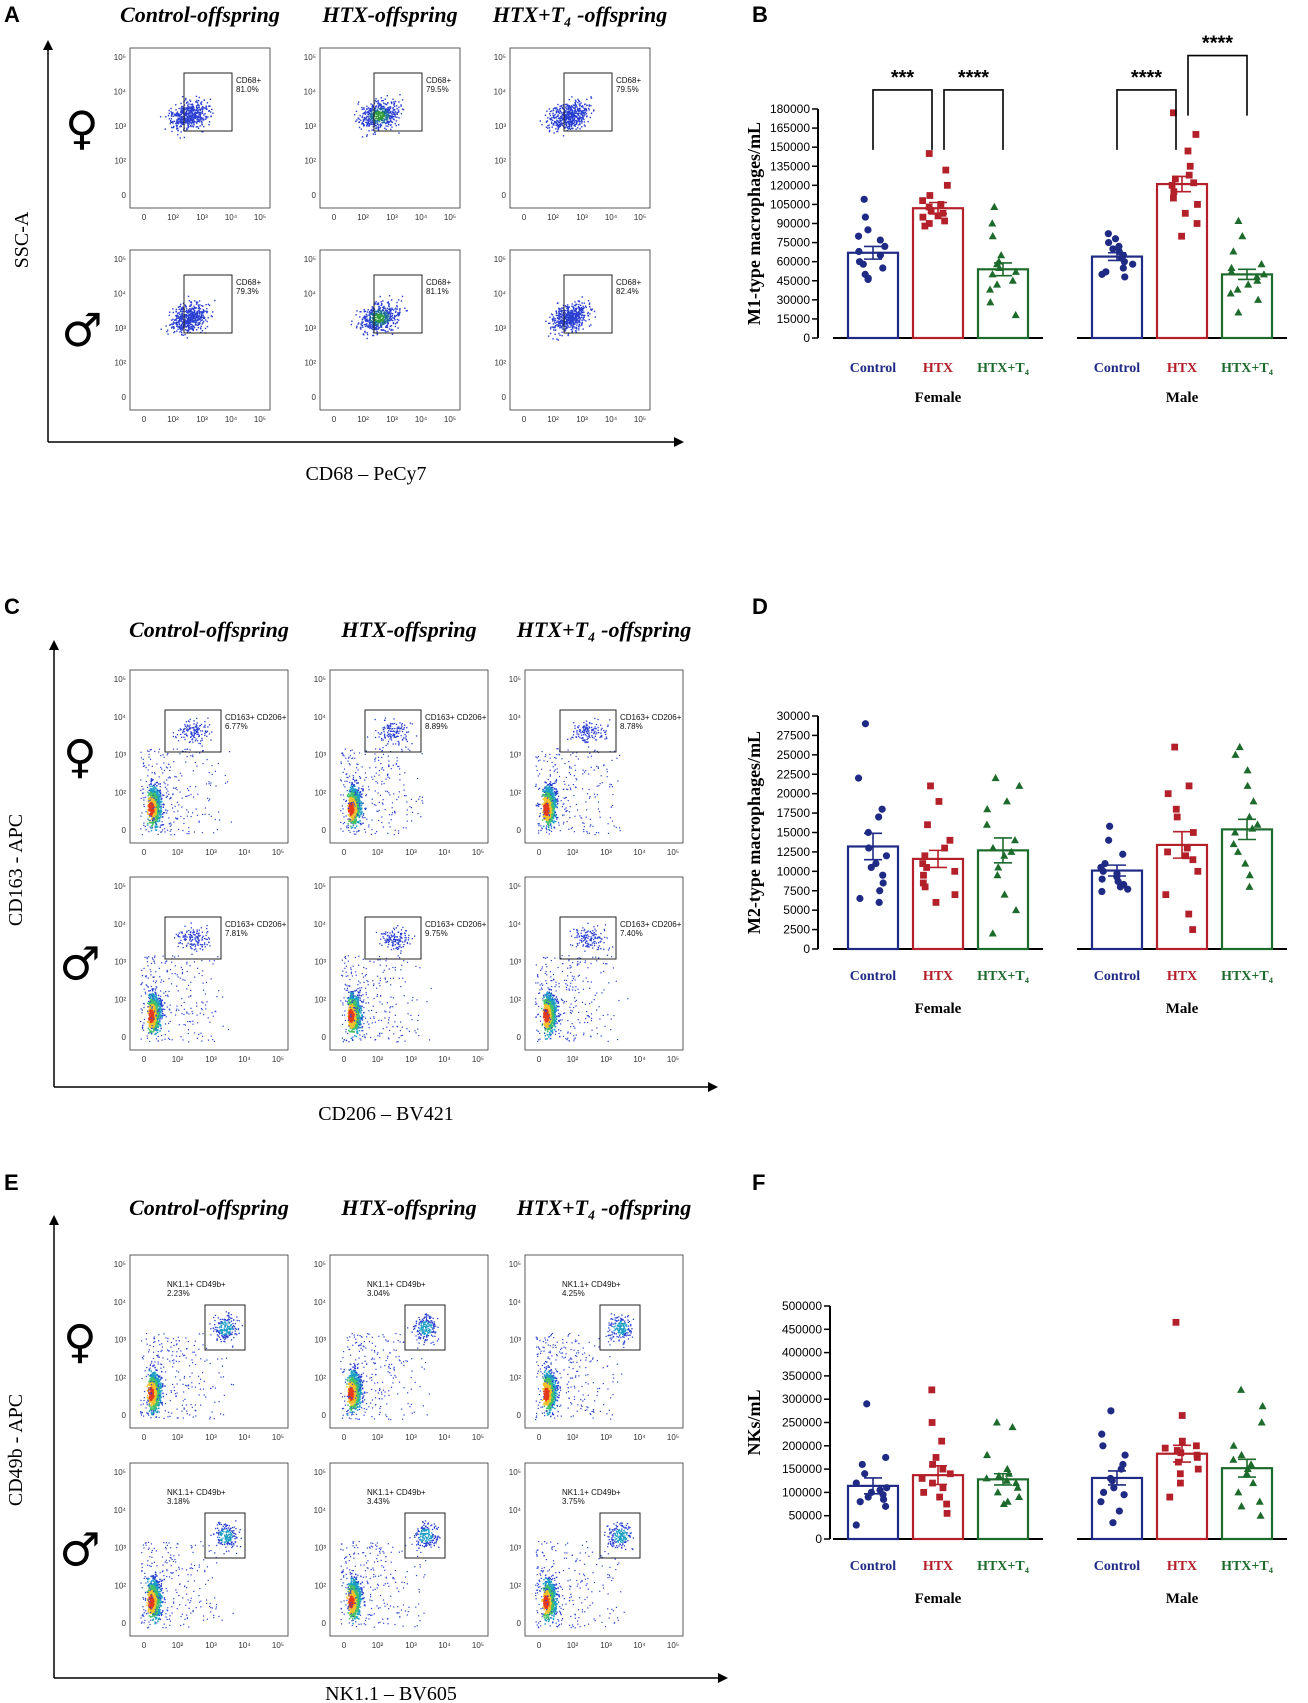 The height and width of the screenshot is (1703, 1308). Describe the element at coordinates (796, 910) in the screenshot. I see `y-tick-label: 5000` at that location.